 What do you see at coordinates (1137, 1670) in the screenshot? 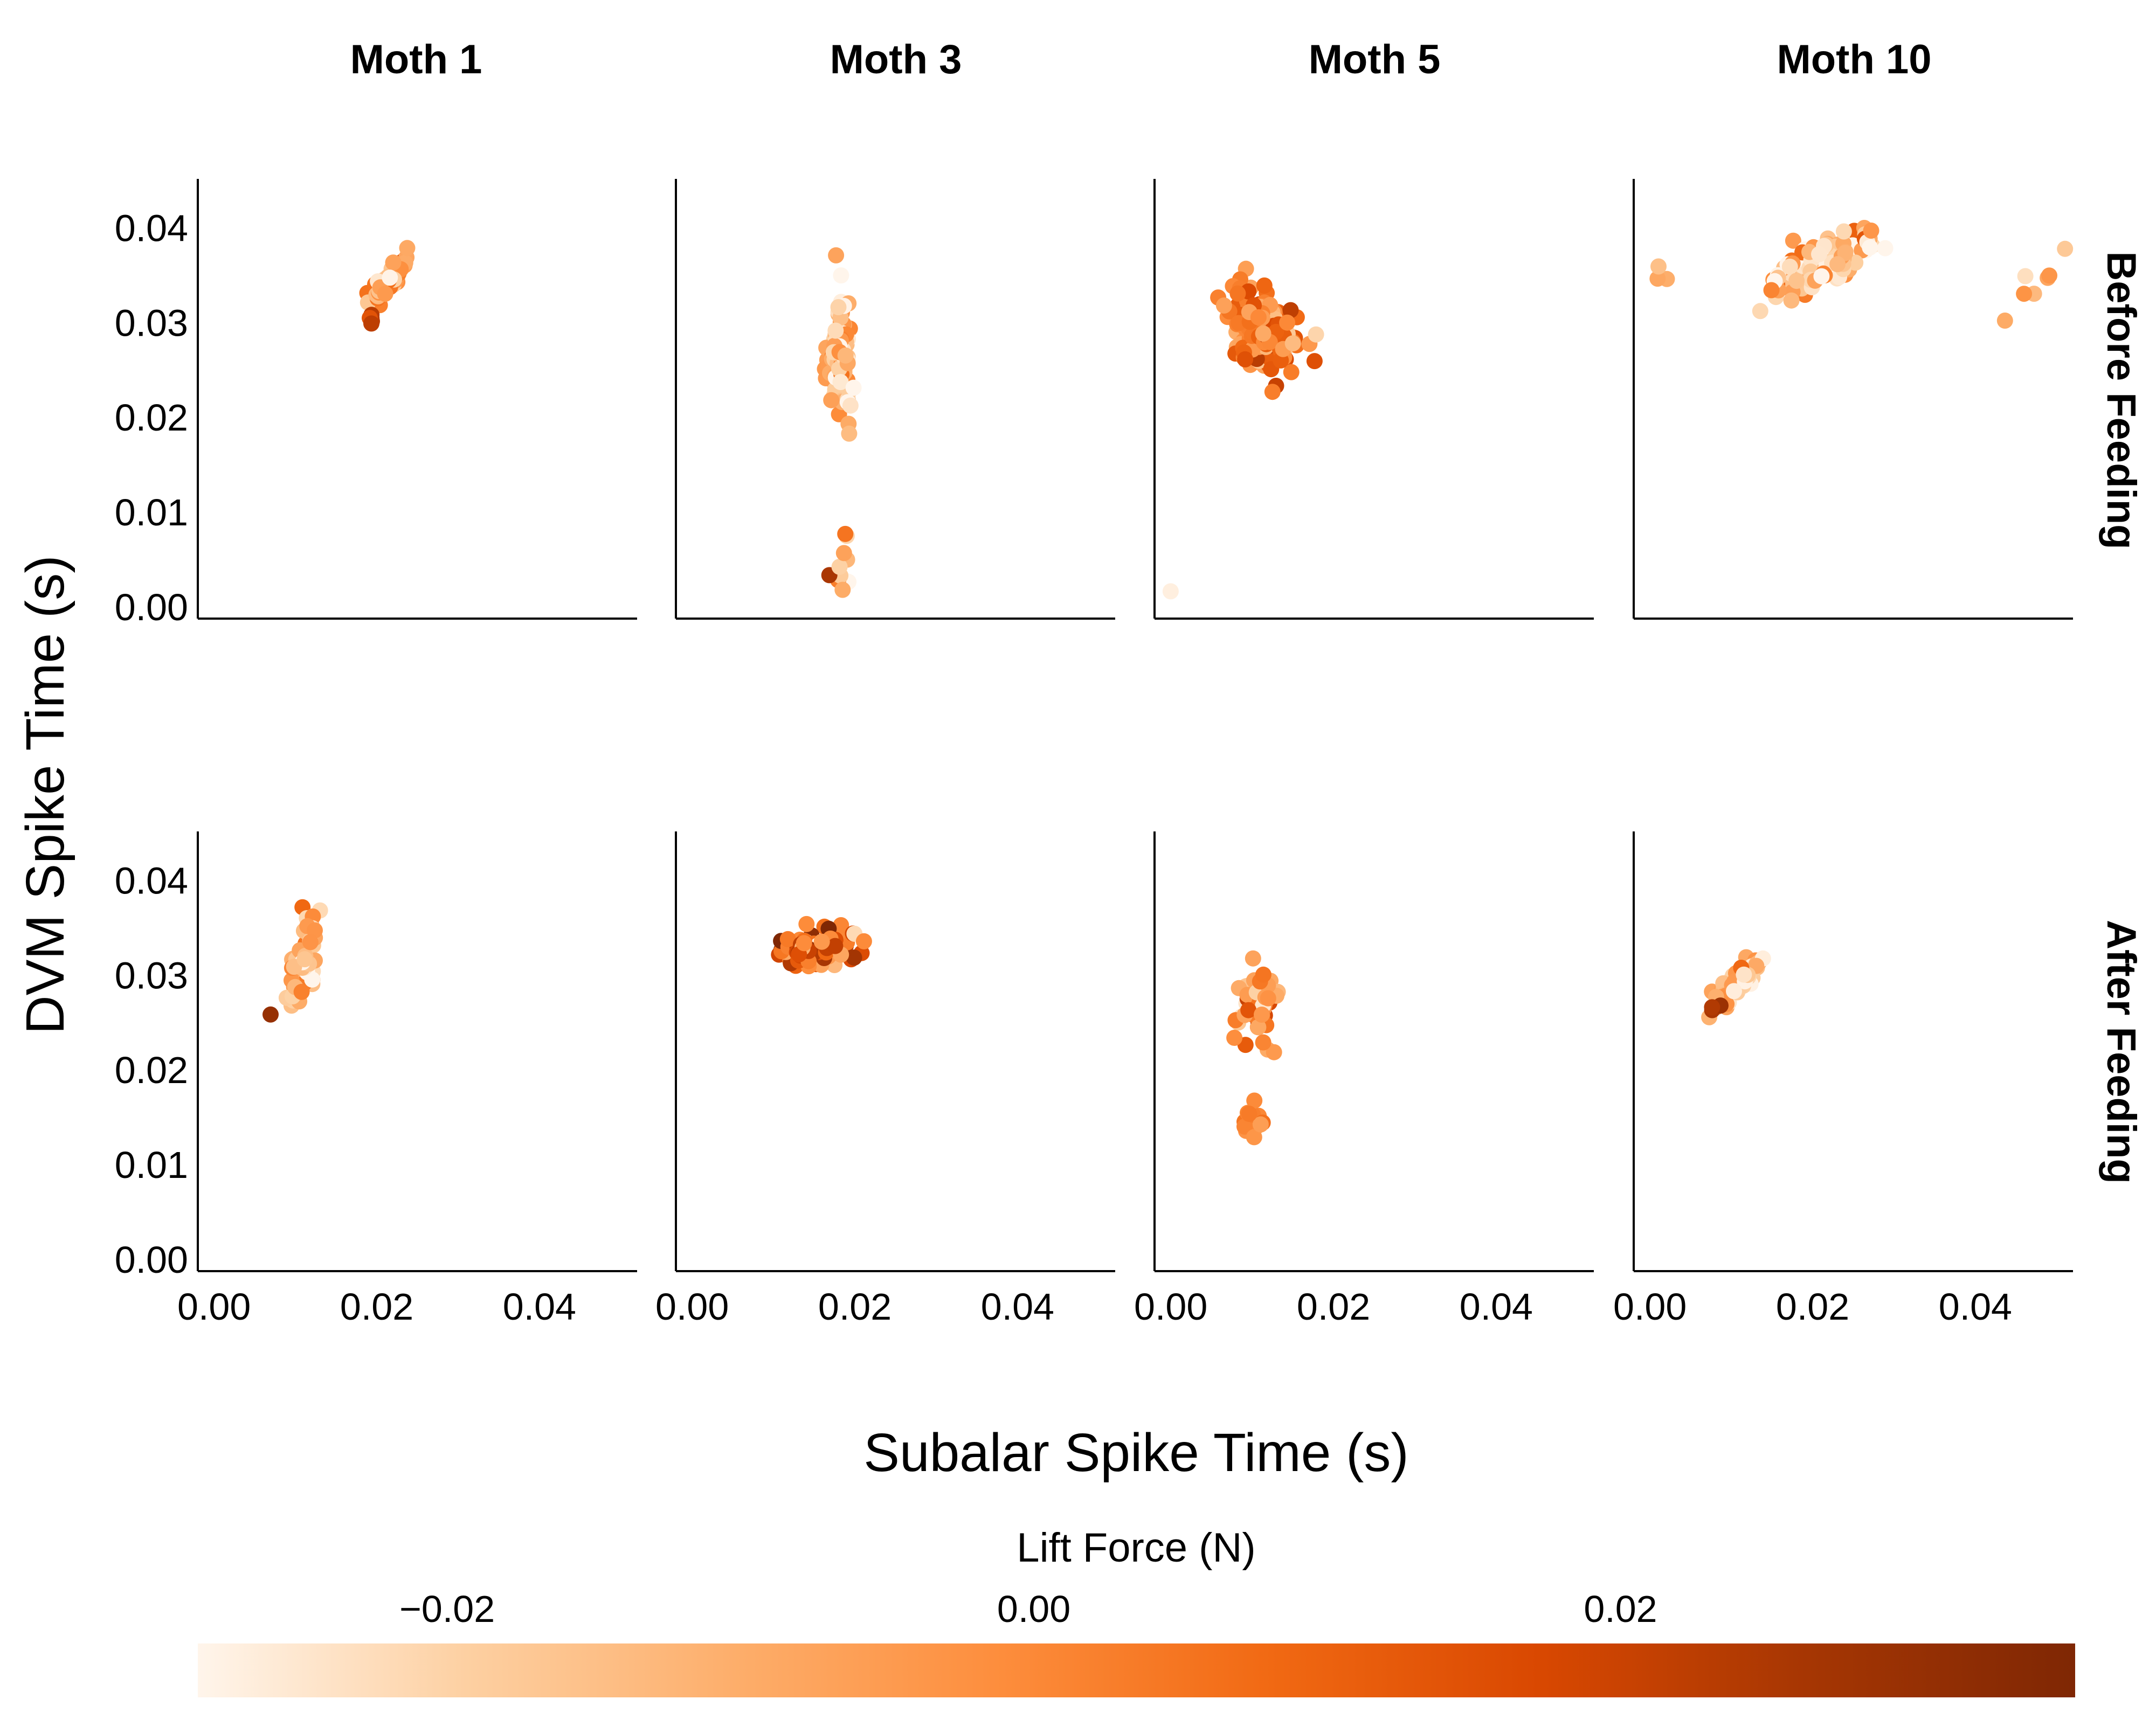
I see `colorbar-gradient` at bounding box center [1137, 1670].